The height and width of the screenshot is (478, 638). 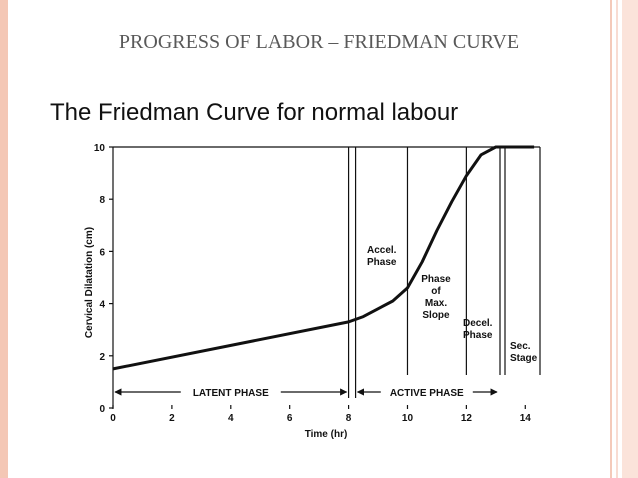 What do you see at coordinates (467, 418) in the screenshot?
I see `x-tick-label: 12` at bounding box center [467, 418].